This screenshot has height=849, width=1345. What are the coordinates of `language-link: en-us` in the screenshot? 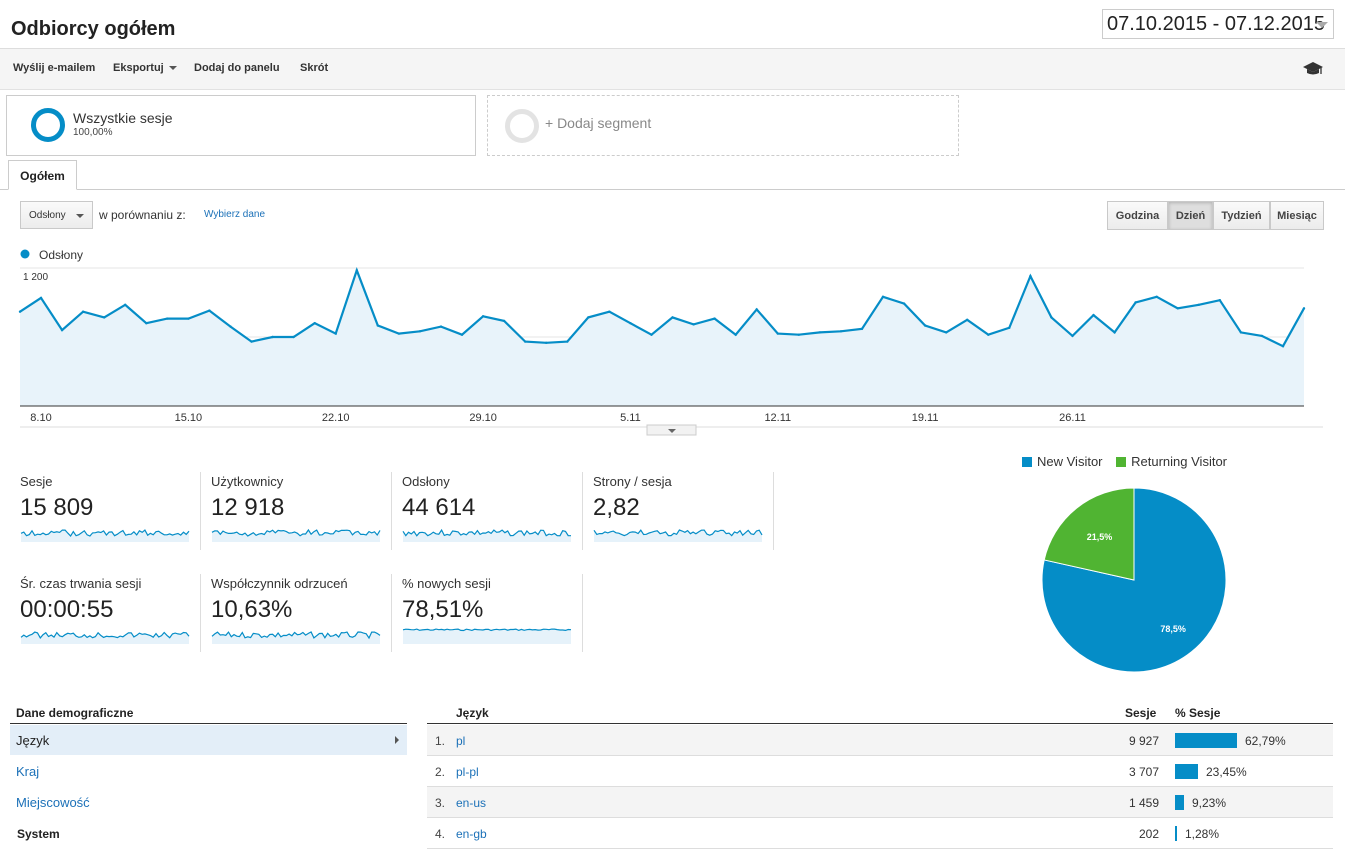 It's located at (471, 803).